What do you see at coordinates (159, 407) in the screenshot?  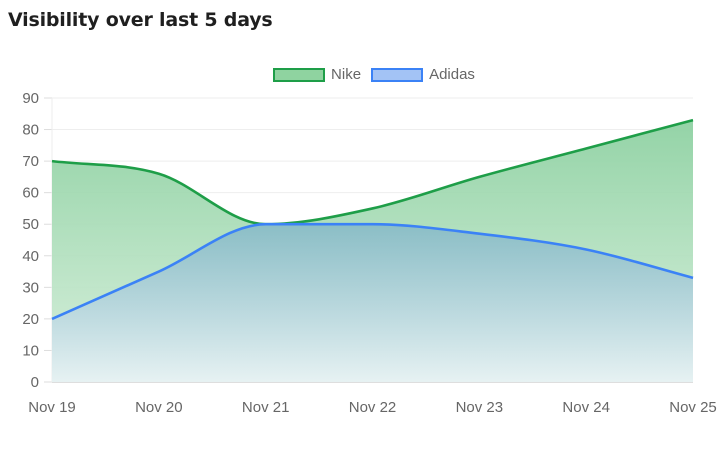 I see `x-tick-label: Nov 20` at bounding box center [159, 407].